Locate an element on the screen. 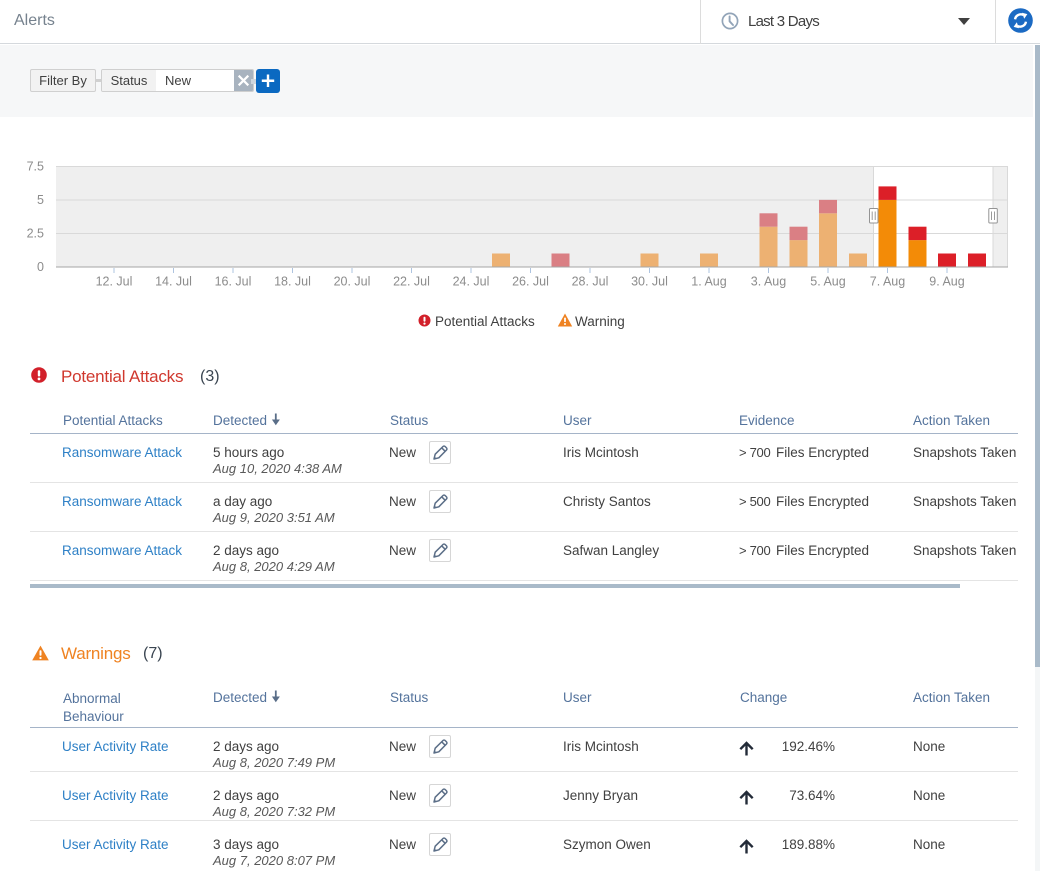 The height and width of the screenshot is (871, 1040). svg-text: 2.5 is located at coordinates (35, 234).